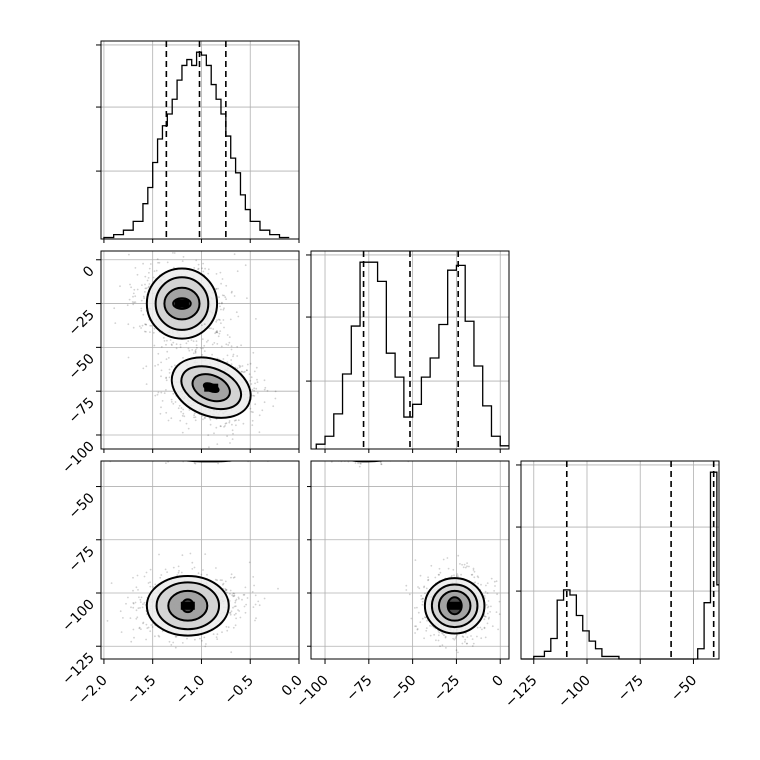  What do you see at coordinates (200, 560) in the screenshot?
I see `panel-frame` at bounding box center [200, 560].